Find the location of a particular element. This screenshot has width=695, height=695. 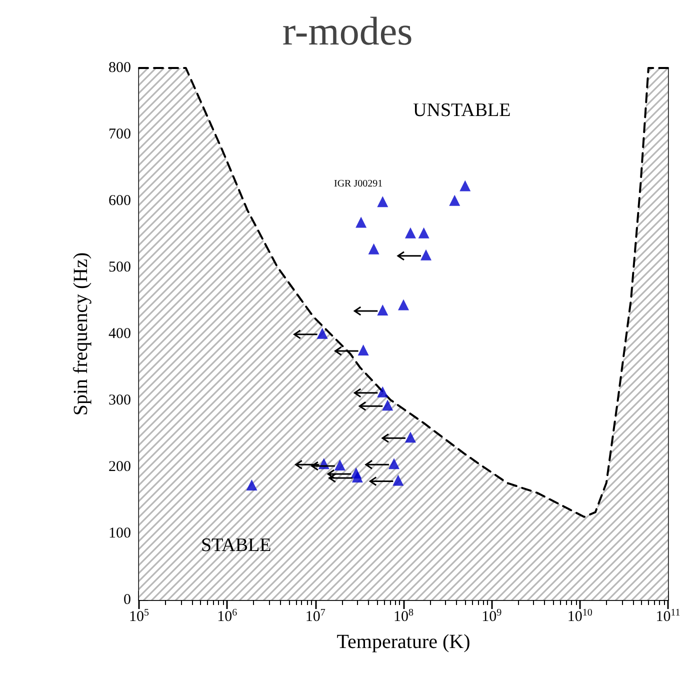

y-tick-label: 100 is located at coordinates (119, 534).